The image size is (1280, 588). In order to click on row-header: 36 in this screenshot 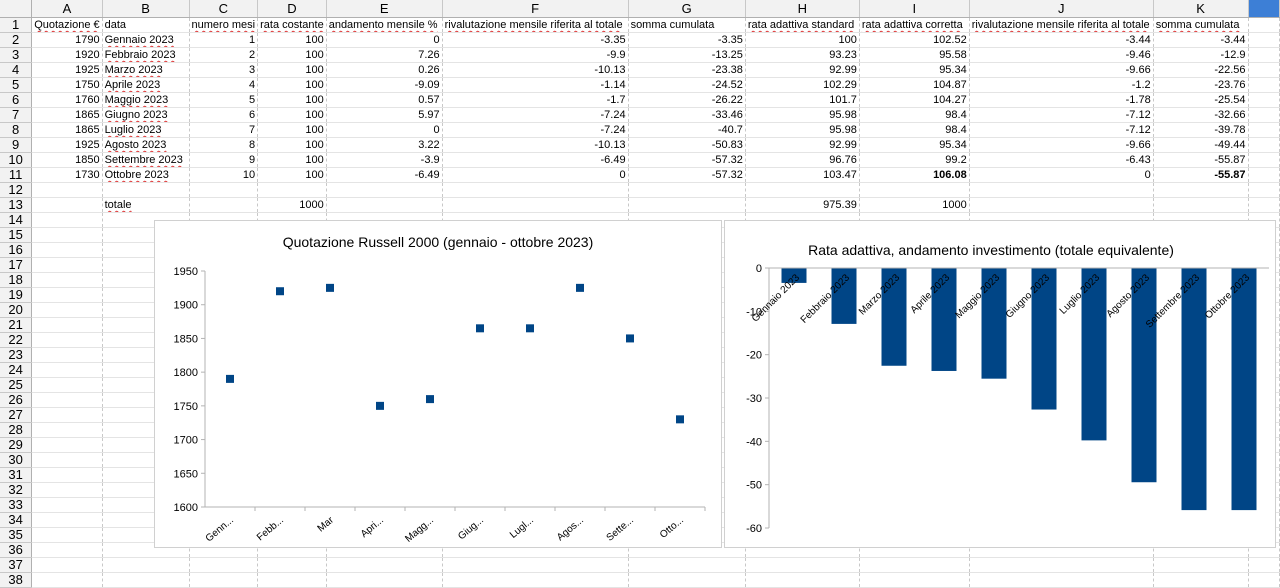, I will do `click(16, 550)`.